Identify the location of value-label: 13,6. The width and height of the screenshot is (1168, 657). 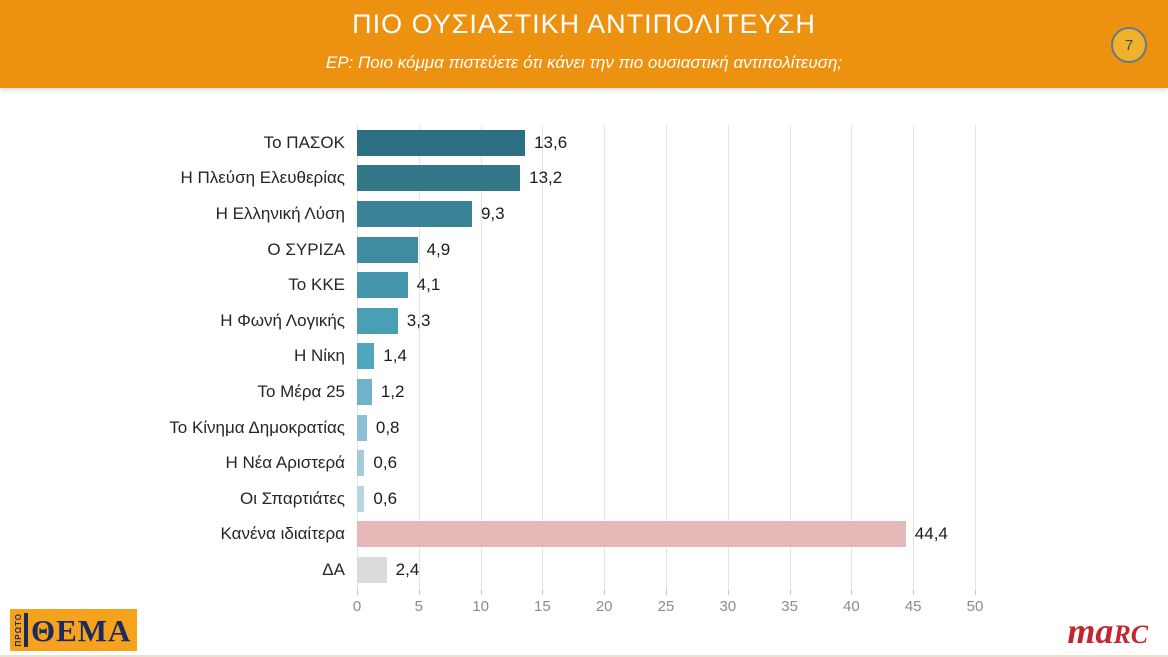
(551, 142).